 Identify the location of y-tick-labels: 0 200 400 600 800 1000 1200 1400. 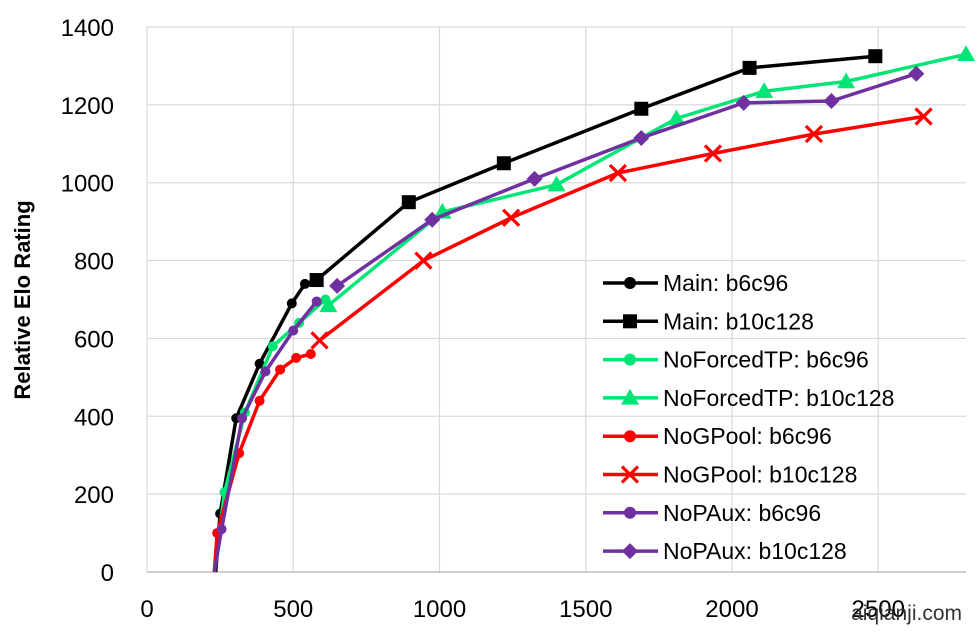
(87, 301).